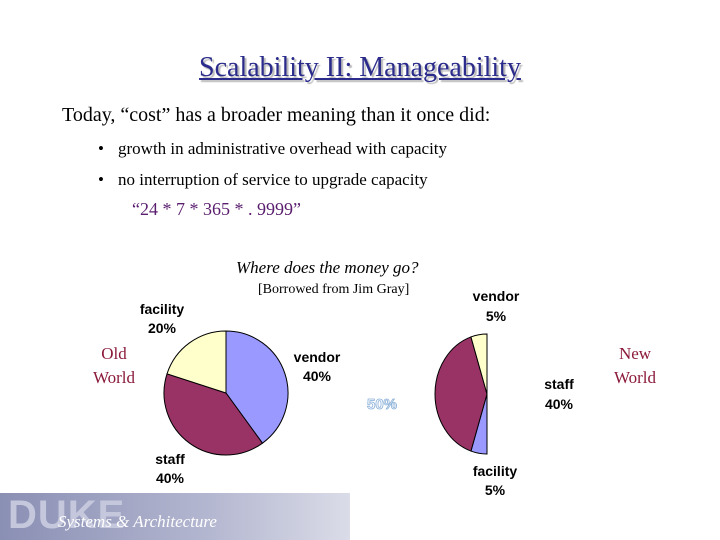  I want to click on new-slice-staff, so click(461, 394).